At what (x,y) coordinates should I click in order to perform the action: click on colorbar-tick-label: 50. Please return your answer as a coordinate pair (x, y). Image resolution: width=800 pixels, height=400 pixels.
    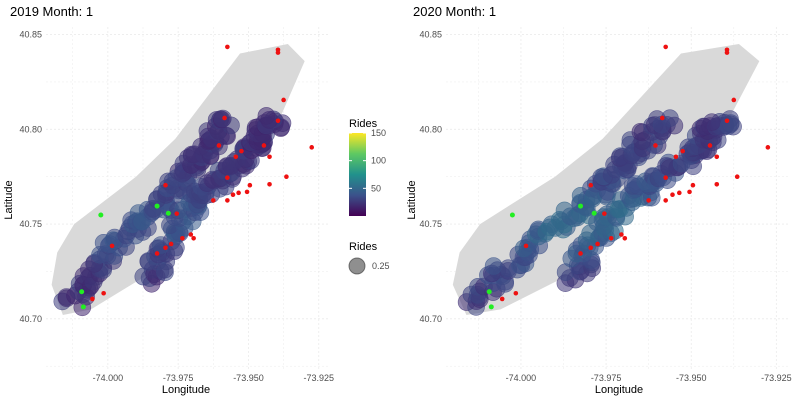
    Looking at the image, I should click on (376, 188).